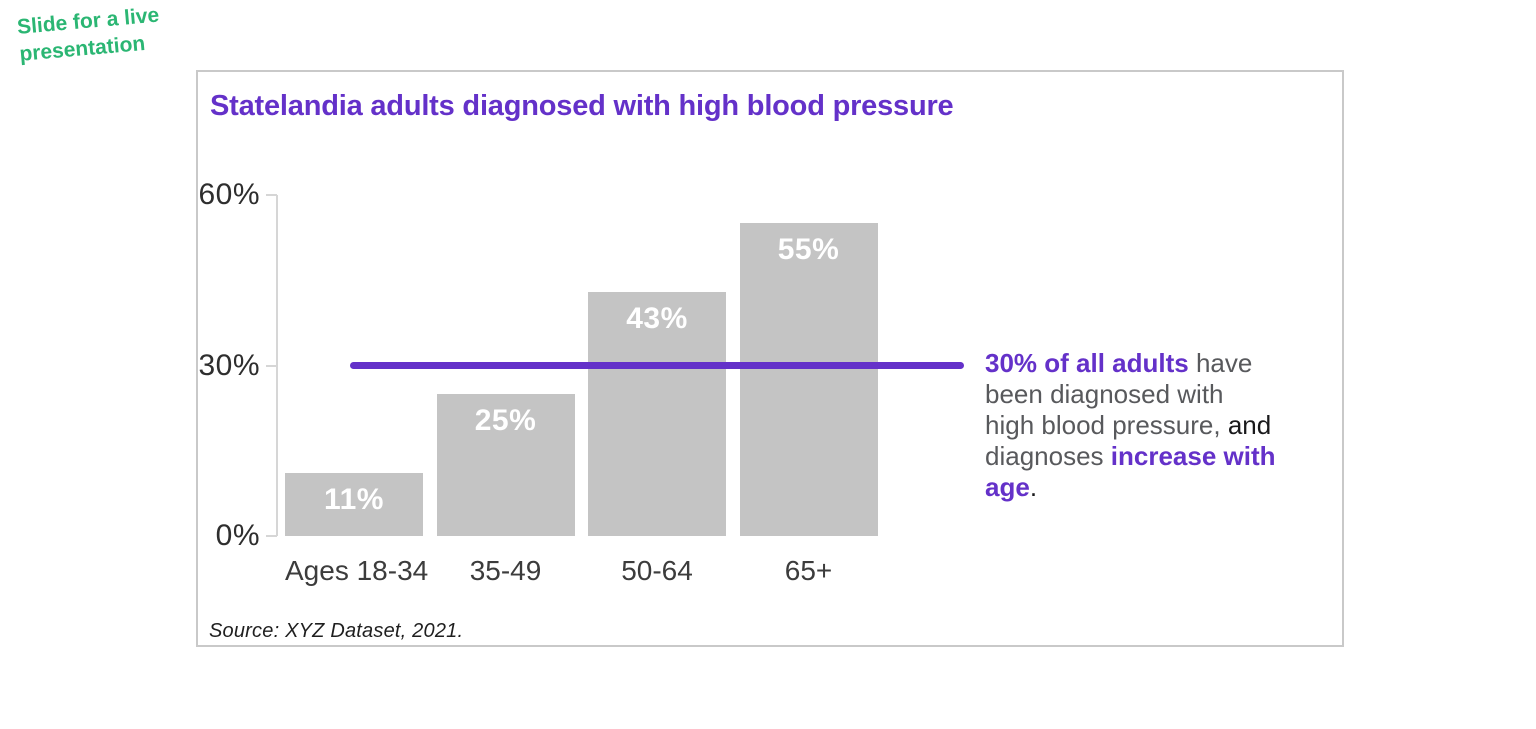  Describe the element at coordinates (808, 379) in the screenshot. I see `bar-65+: 55%` at that location.